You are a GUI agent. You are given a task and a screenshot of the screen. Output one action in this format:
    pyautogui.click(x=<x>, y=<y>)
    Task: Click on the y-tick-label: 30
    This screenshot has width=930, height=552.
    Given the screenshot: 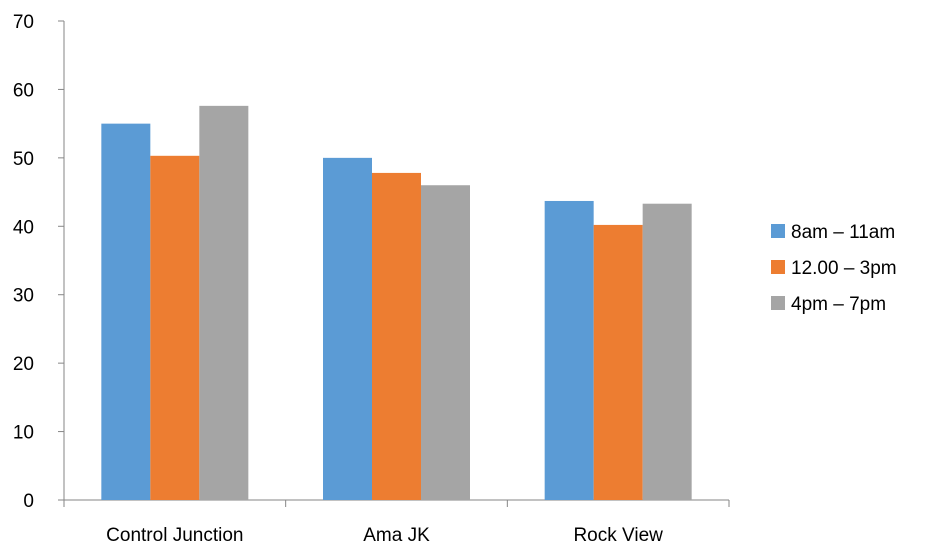 What is the action you would take?
    pyautogui.click(x=23, y=296)
    